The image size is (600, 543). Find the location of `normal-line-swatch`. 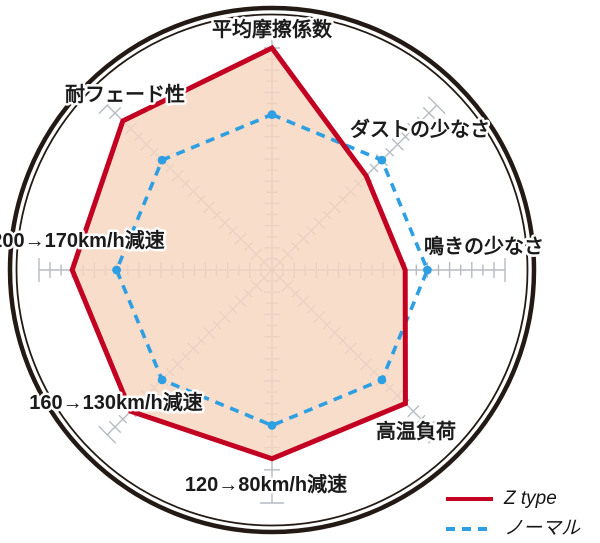

normal-line-swatch is located at coordinates (469, 528).